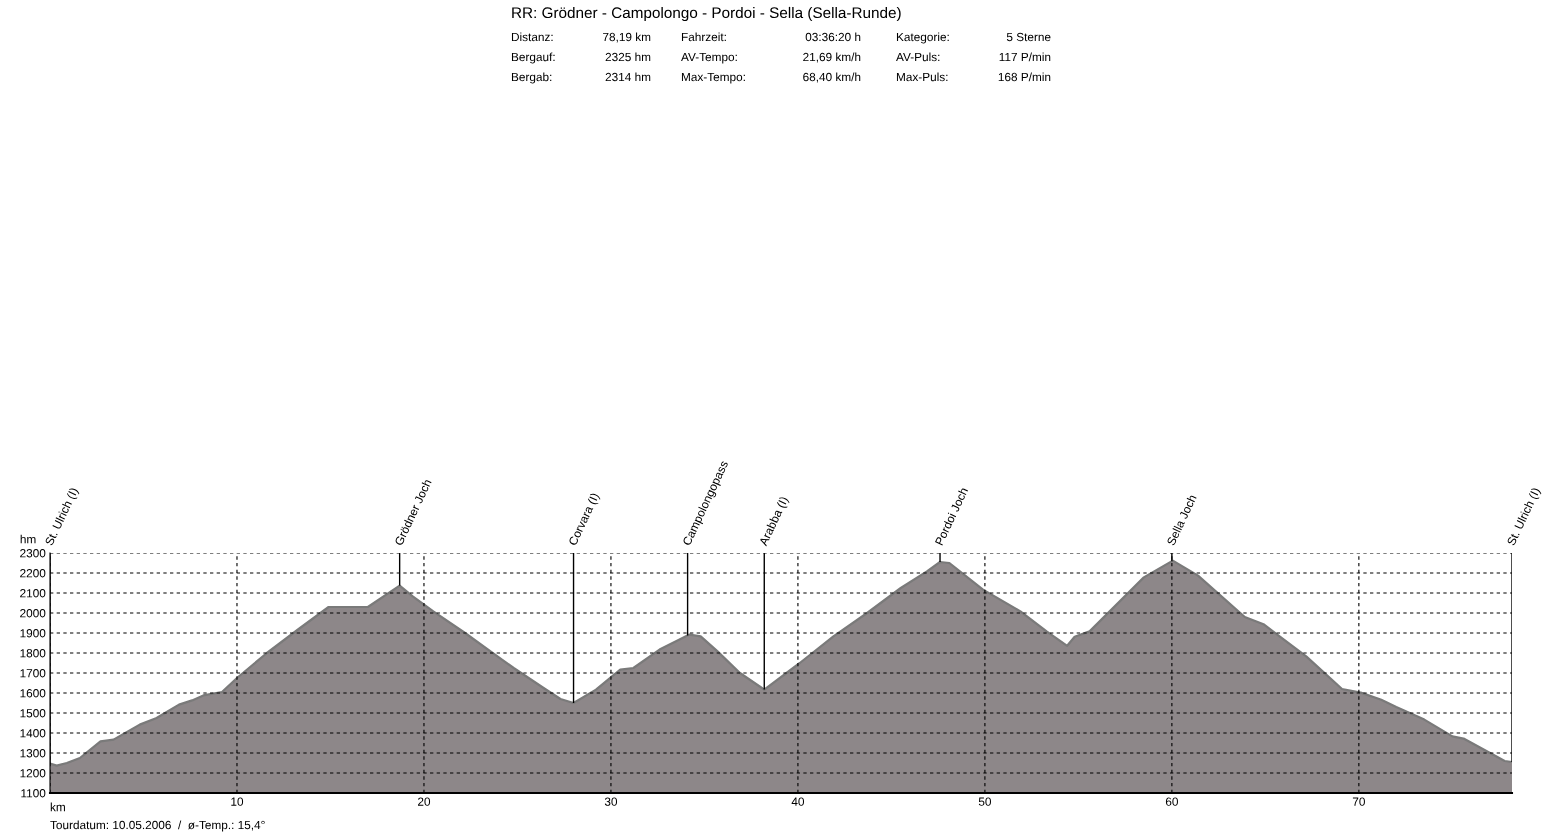 The height and width of the screenshot is (833, 1562). What do you see at coordinates (33, 753) in the screenshot?
I see `y-tick-label: 1300` at bounding box center [33, 753].